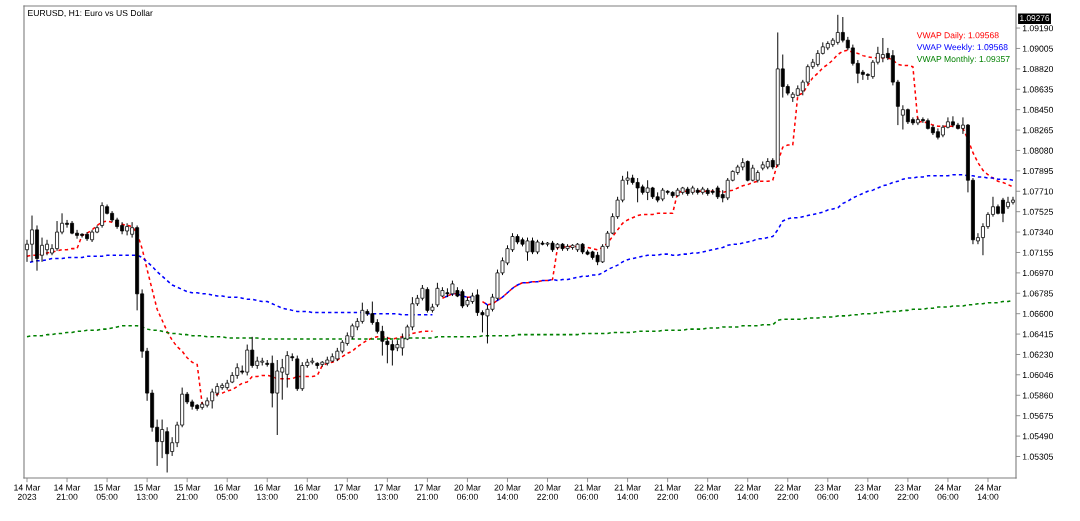 The width and height of the screenshot is (1080, 521). I want to click on x-tick-label: 16 Mar 05:00, so click(227, 492).